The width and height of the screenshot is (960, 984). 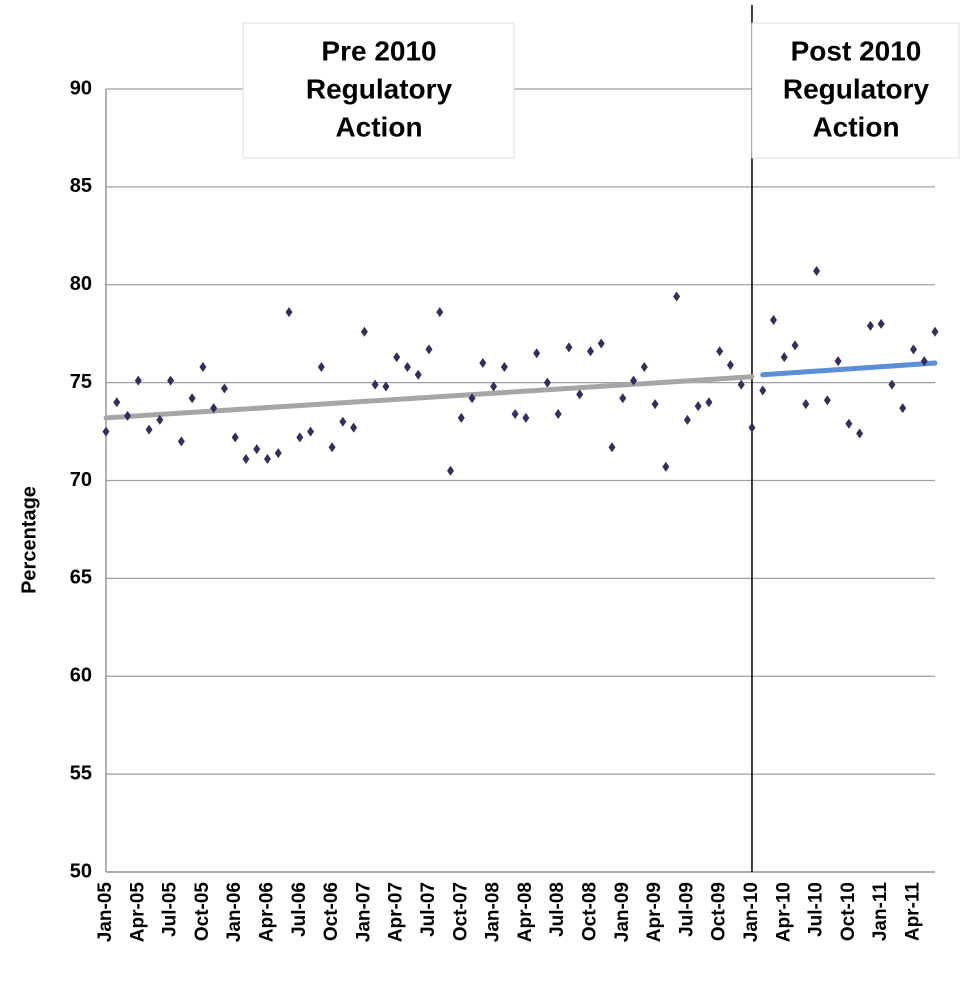 What do you see at coordinates (81, 382) in the screenshot?
I see `y-tick-label: 75` at bounding box center [81, 382].